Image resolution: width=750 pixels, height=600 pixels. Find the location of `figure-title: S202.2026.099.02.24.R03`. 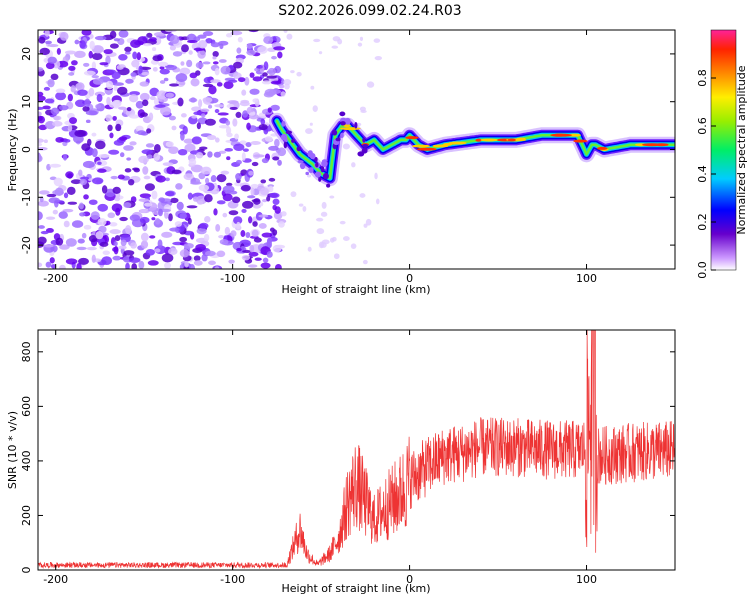

figure-title: S202.2026.099.02.24.R03 is located at coordinates (369, 11).